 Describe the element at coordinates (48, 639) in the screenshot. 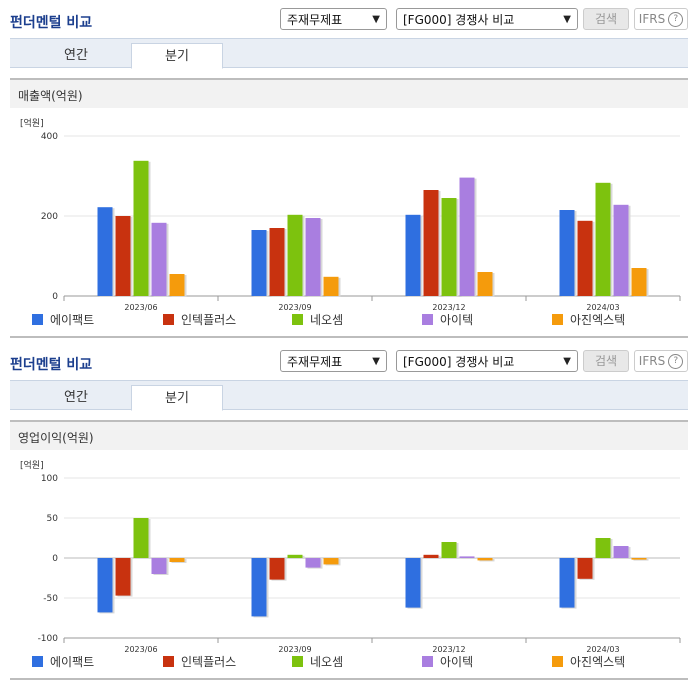

I see `y-tick-label: -100` at that location.